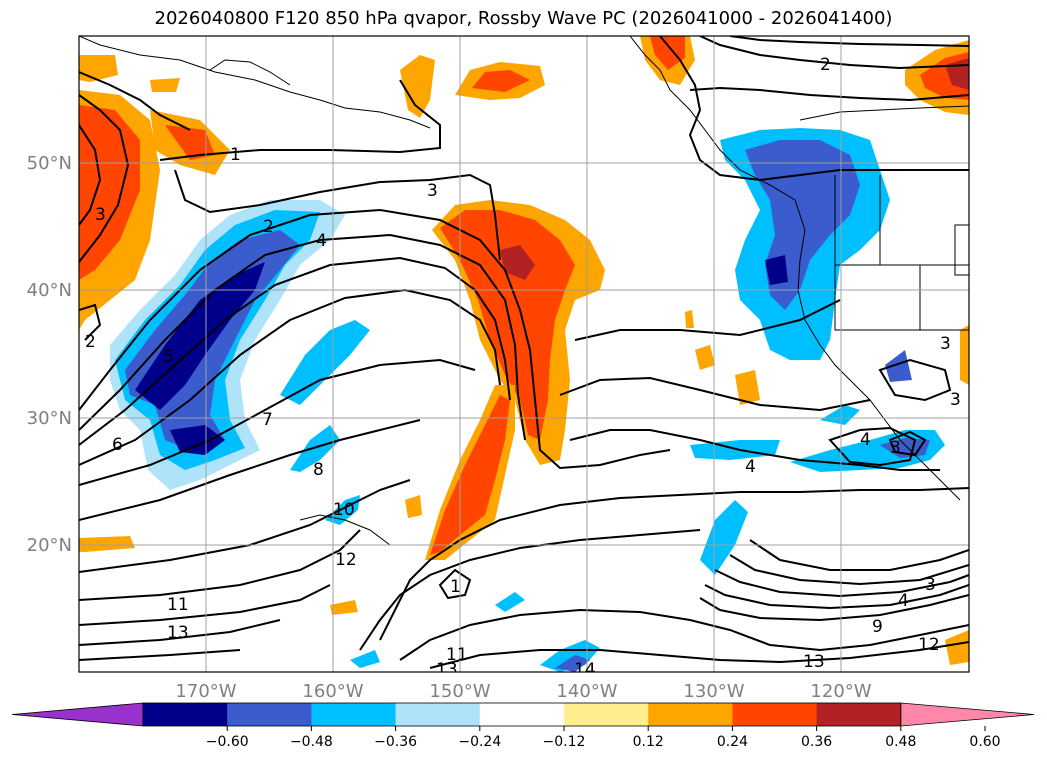  I want to click on coastline, so click(345, 530).